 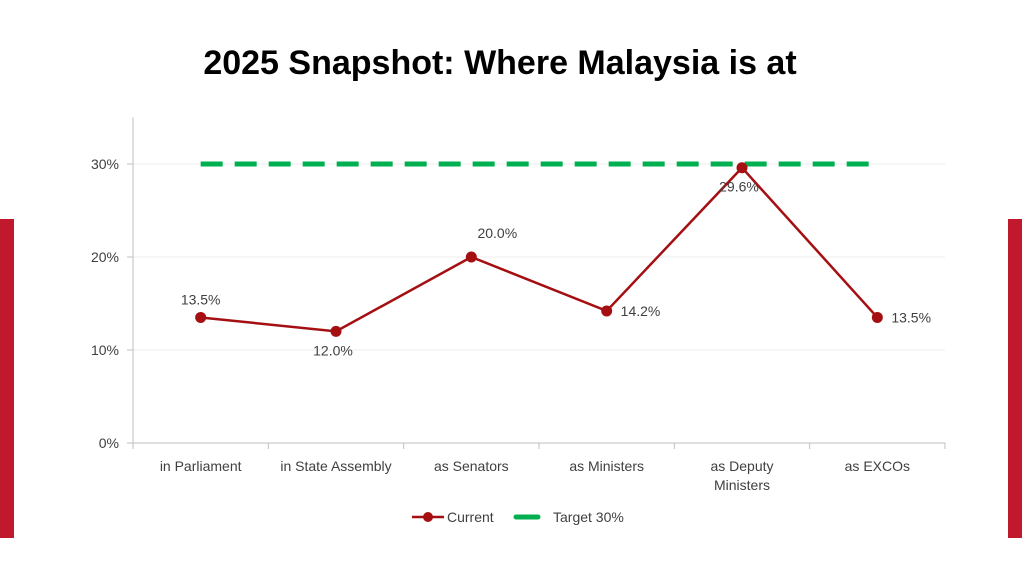 What do you see at coordinates (7, 378) in the screenshot?
I see `left-accent-bar` at bounding box center [7, 378].